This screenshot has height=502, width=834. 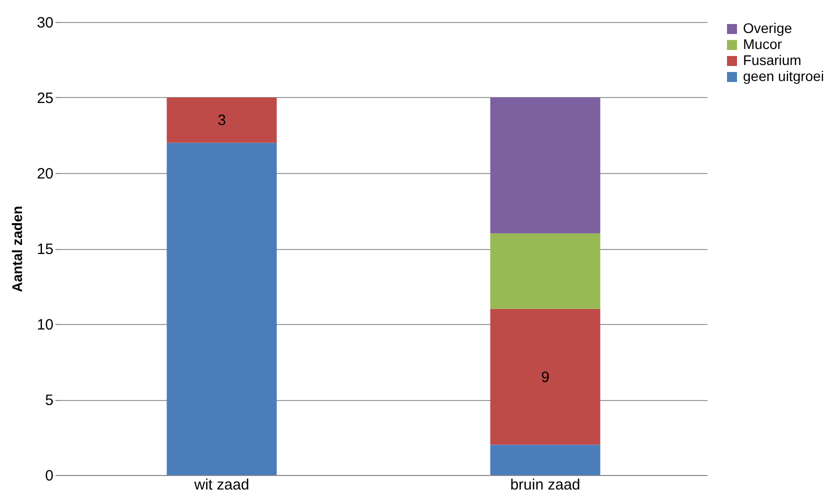 What do you see at coordinates (45, 174) in the screenshot?
I see `y-tick-label: 20` at bounding box center [45, 174].